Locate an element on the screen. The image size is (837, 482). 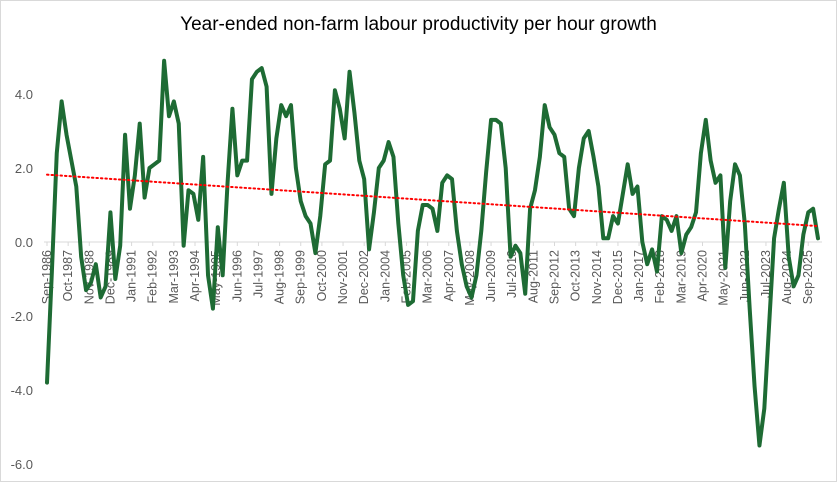
x-tick-label: Sep-1999 is located at coordinates (301, 277).